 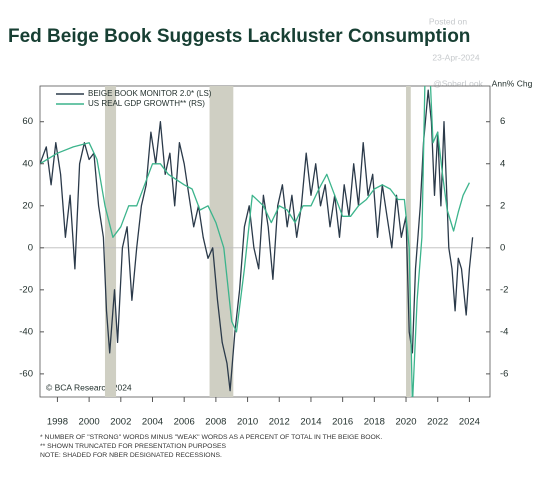 I want to click on x-tick-label: 2018, so click(x=374, y=422).